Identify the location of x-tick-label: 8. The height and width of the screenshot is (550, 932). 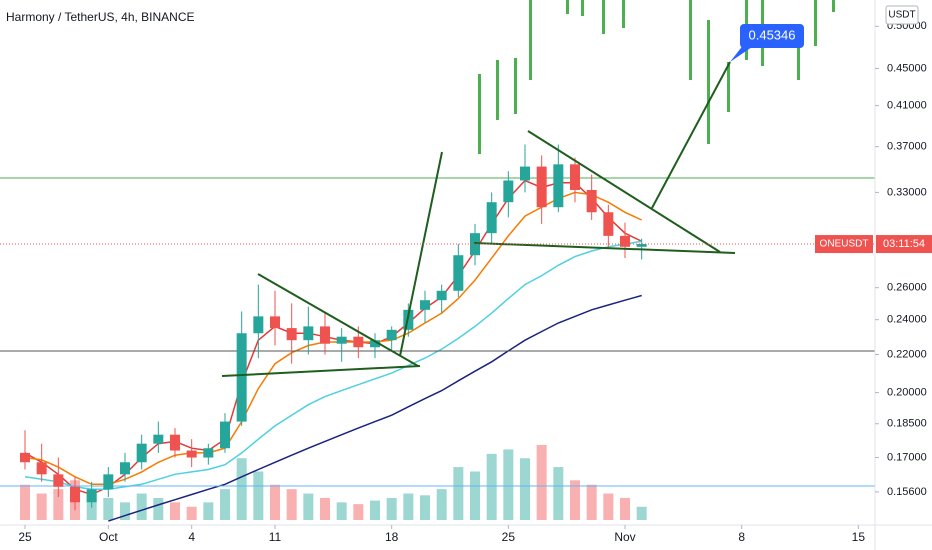
(741, 537).